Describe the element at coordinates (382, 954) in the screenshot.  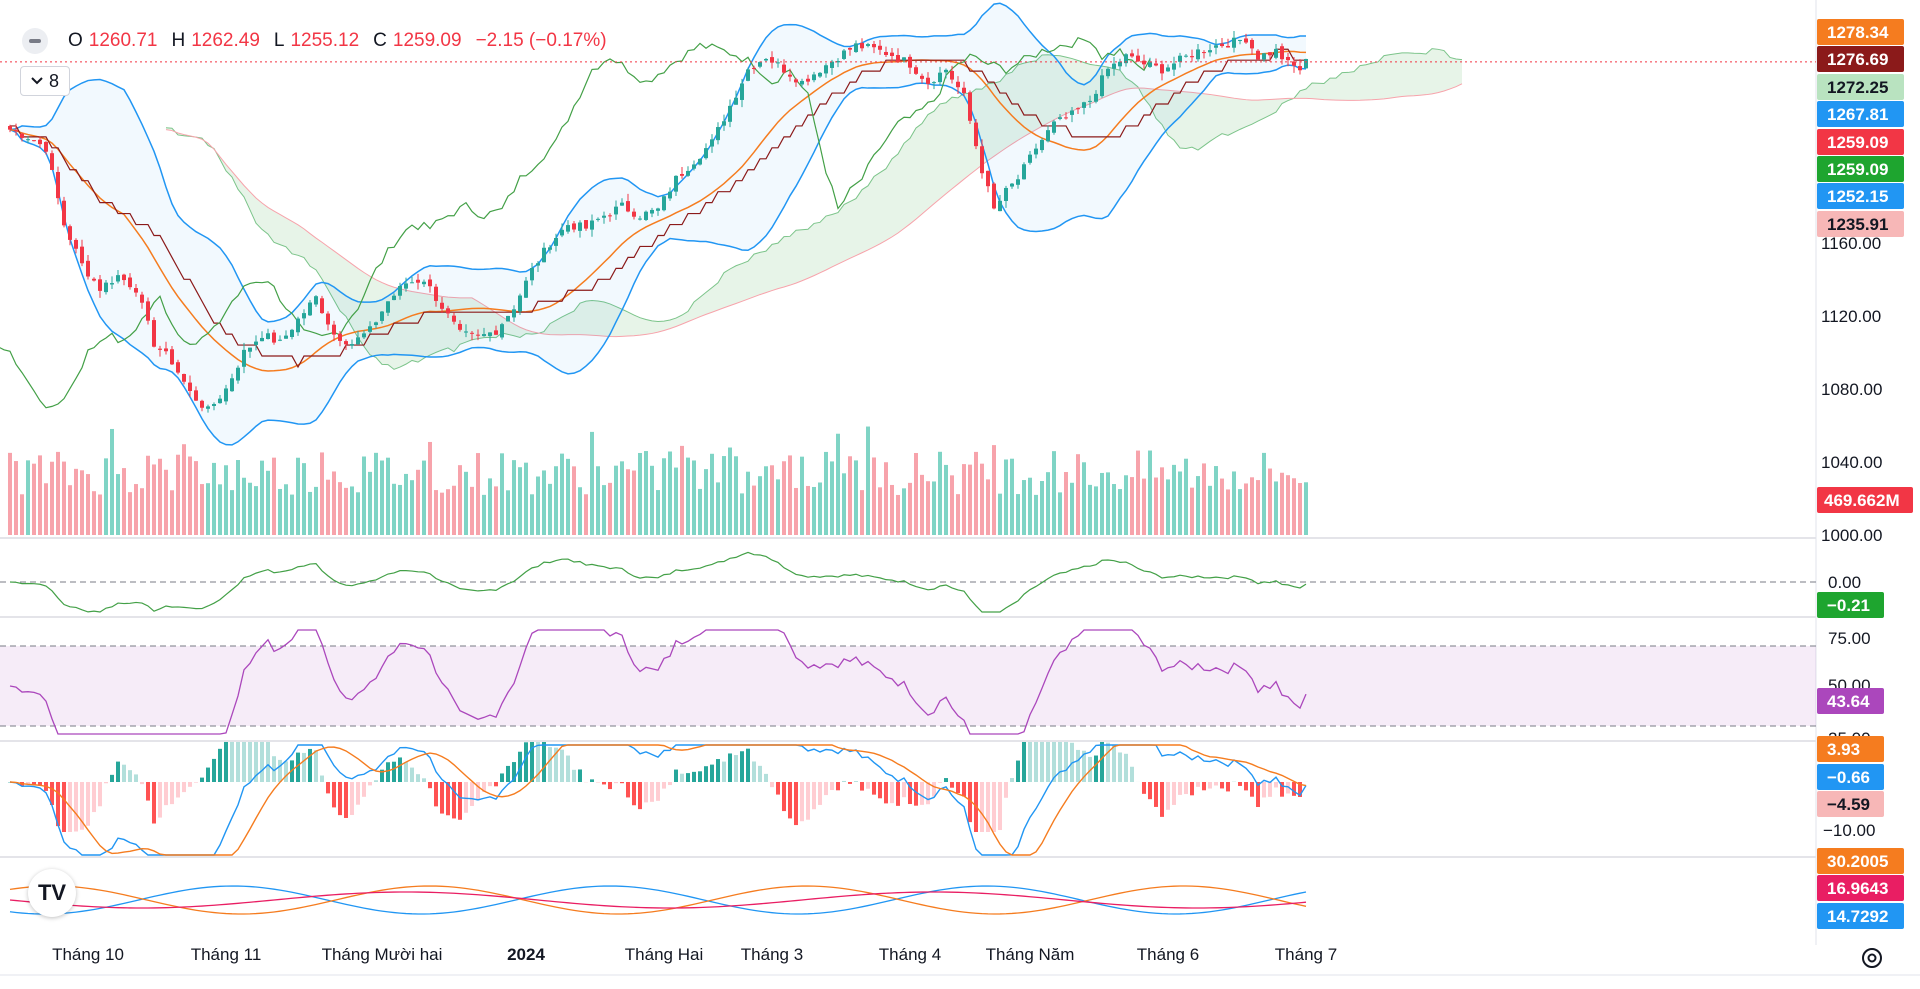
I see `time-axis-label: Tháng Mười hai` at that location.